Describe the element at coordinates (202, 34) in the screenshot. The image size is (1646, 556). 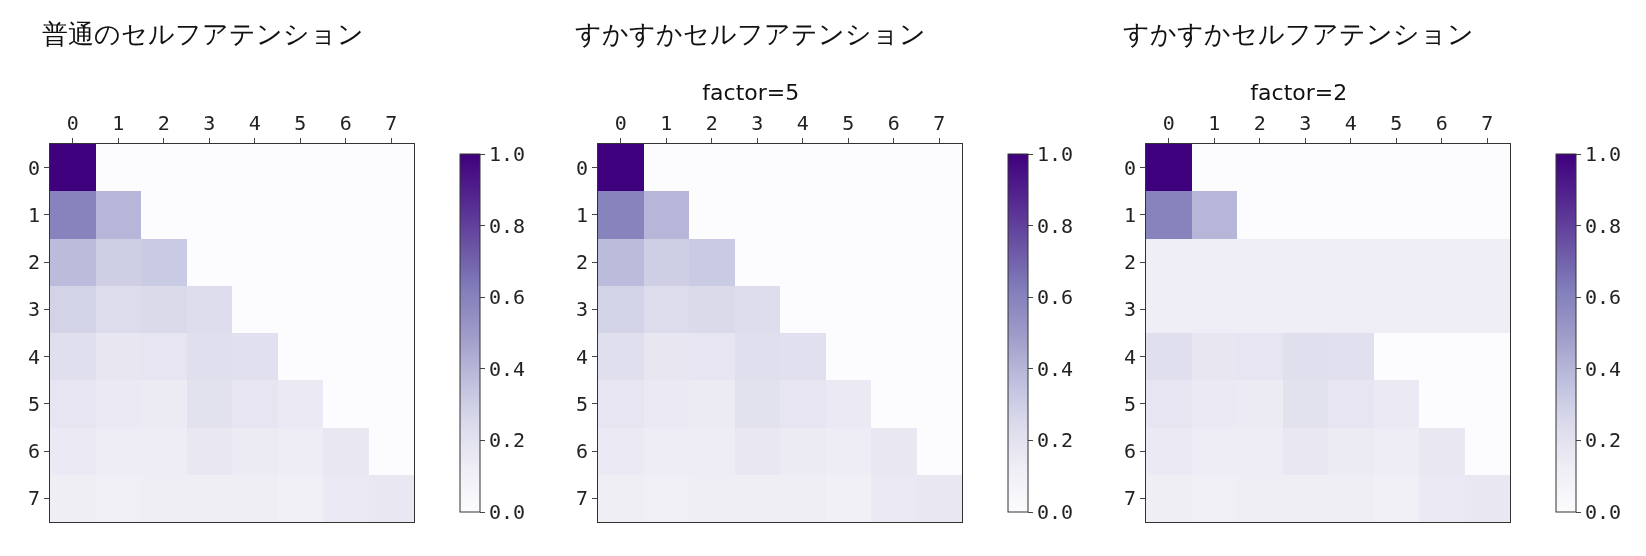
I see `chart-title: 普通のセルフアテンション` at that location.